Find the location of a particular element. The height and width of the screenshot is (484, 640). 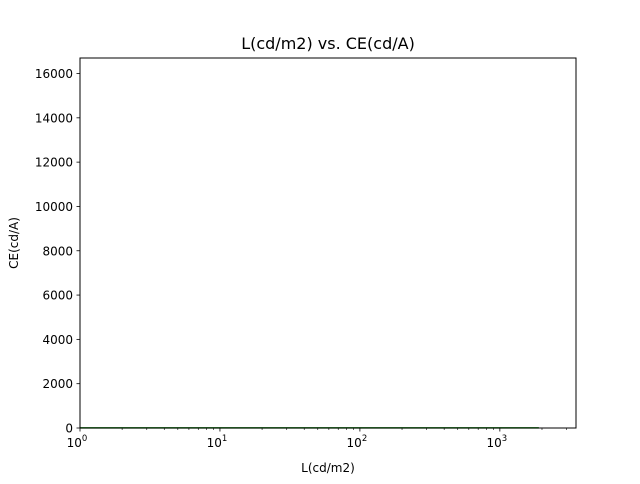

x-tick-exponent-3: 3 is located at coordinates (504, 439).